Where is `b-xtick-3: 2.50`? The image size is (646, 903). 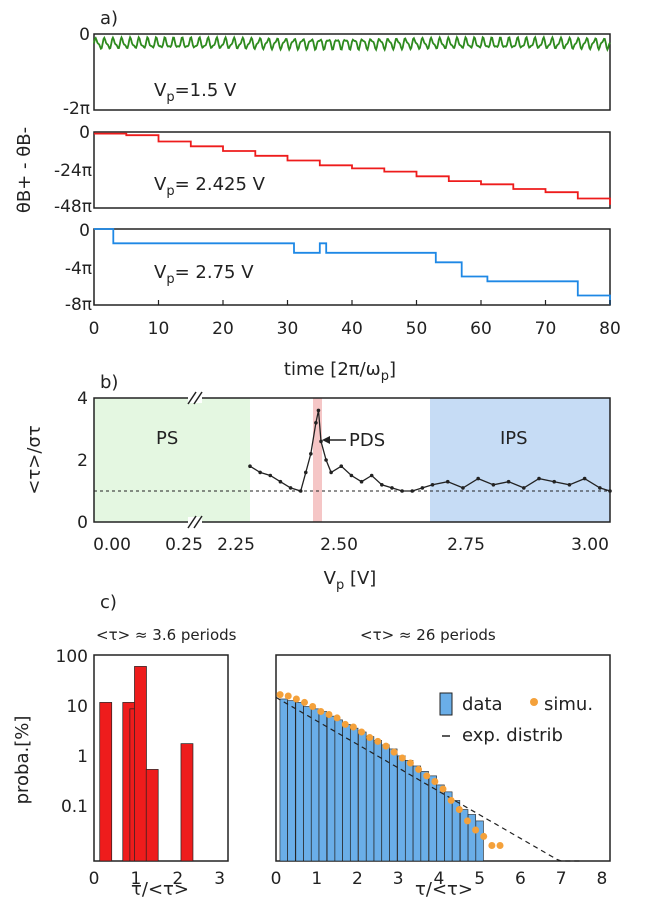
b-xtick-3: 2.50 is located at coordinates (339, 545).